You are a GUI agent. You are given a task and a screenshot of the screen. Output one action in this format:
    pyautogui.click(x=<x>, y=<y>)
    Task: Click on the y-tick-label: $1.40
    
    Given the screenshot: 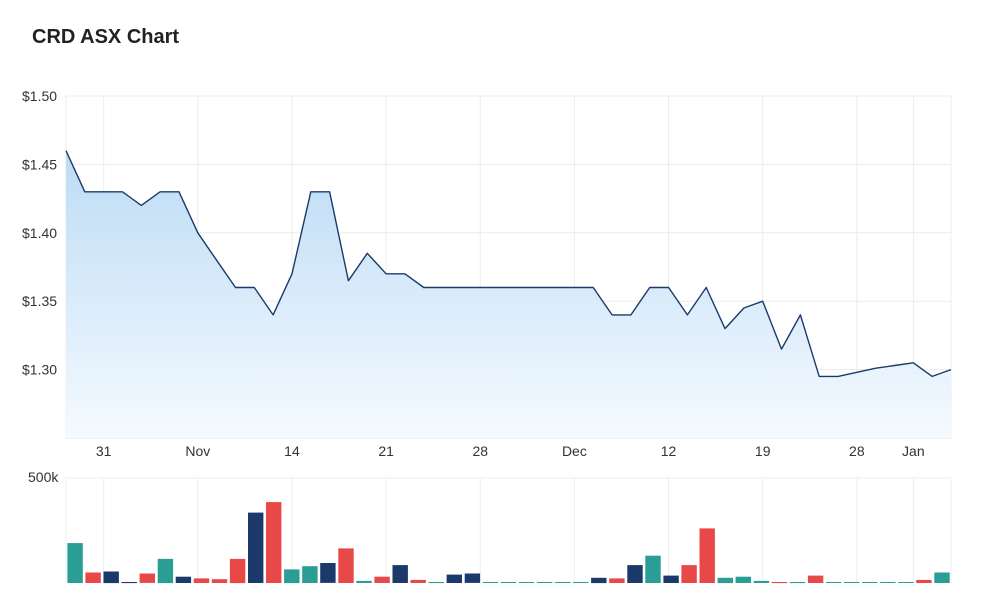 What is the action you would take?
    pyautogui.click(x=39, y=233)
    